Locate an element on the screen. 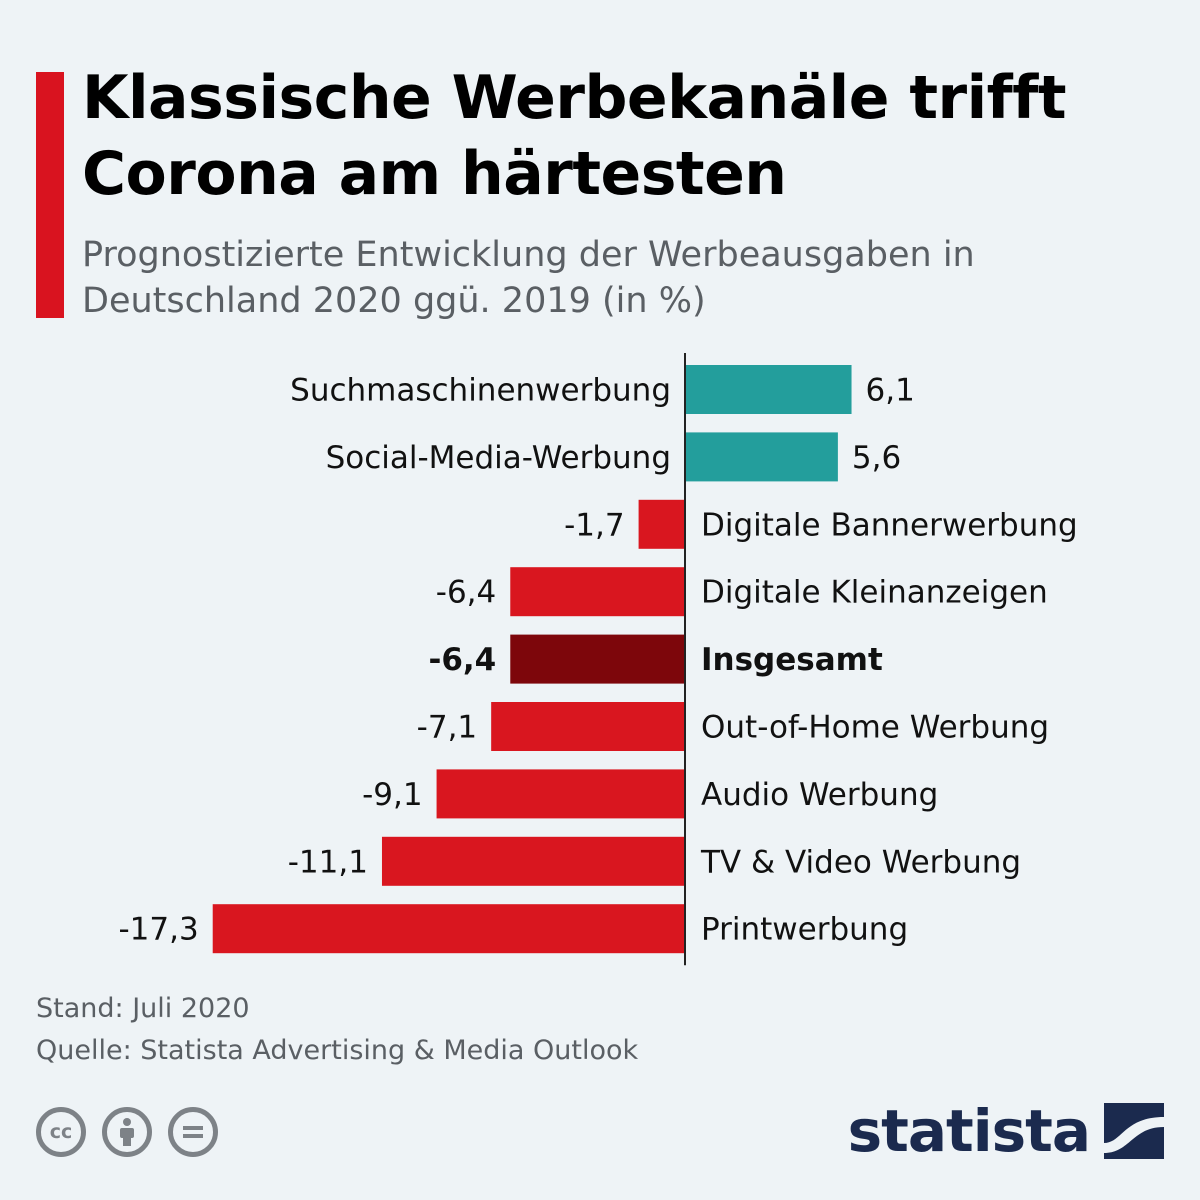  bar-insgesamt is located at coordinates (597, 659).